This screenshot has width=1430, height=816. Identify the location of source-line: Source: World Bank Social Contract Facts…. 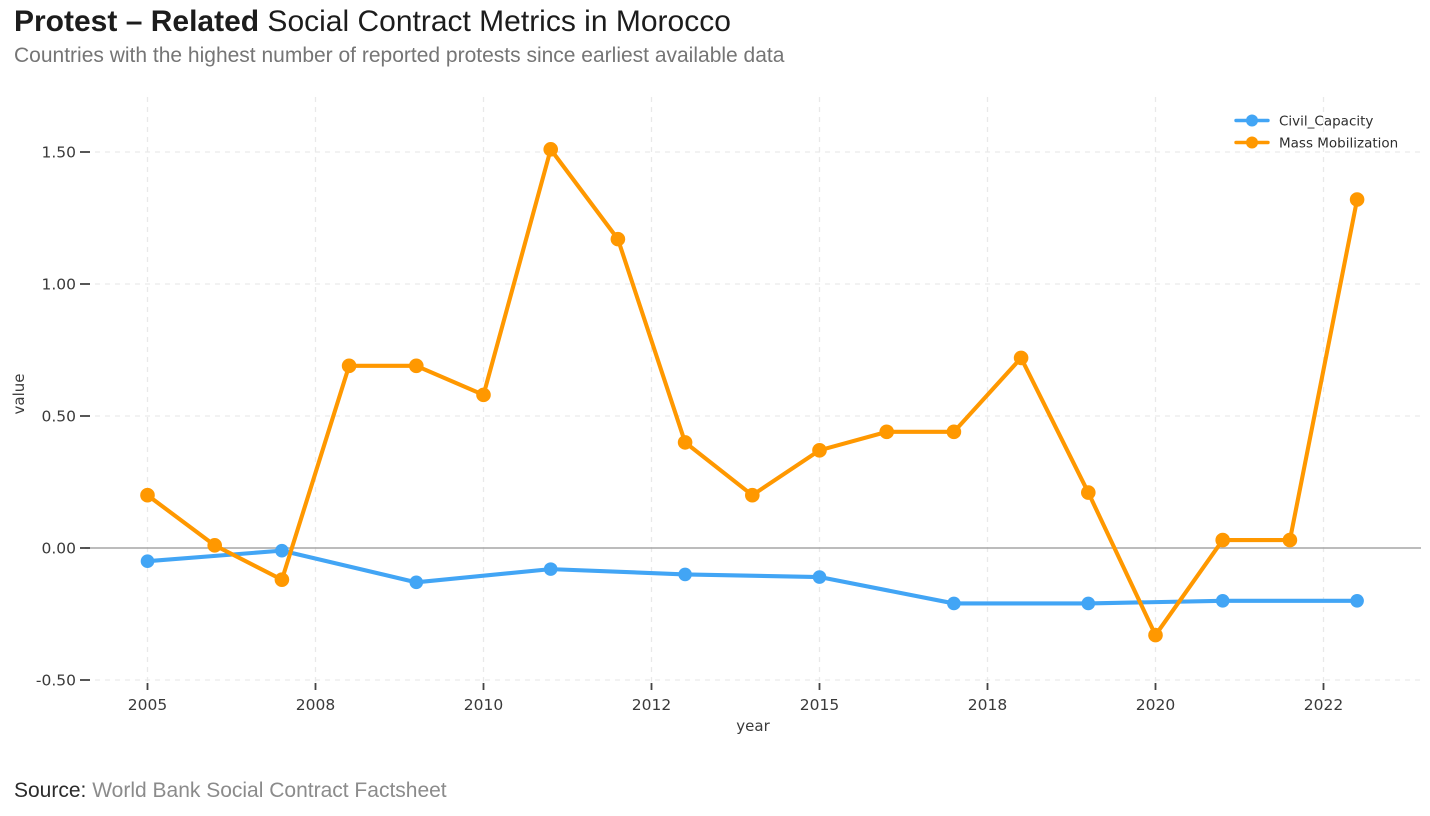
(230, 791).